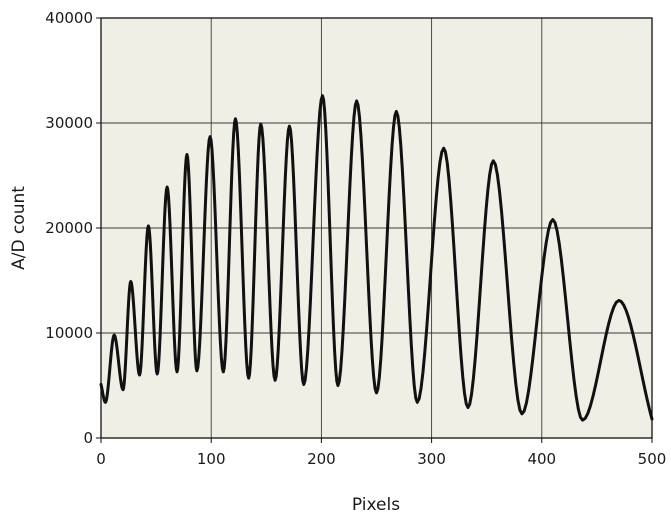 The width and height of the screenshot is (671, 522). Describe the element at coordinates (376, 505) in the screenshot. I see `x-axis-title: Pixels` at that location.